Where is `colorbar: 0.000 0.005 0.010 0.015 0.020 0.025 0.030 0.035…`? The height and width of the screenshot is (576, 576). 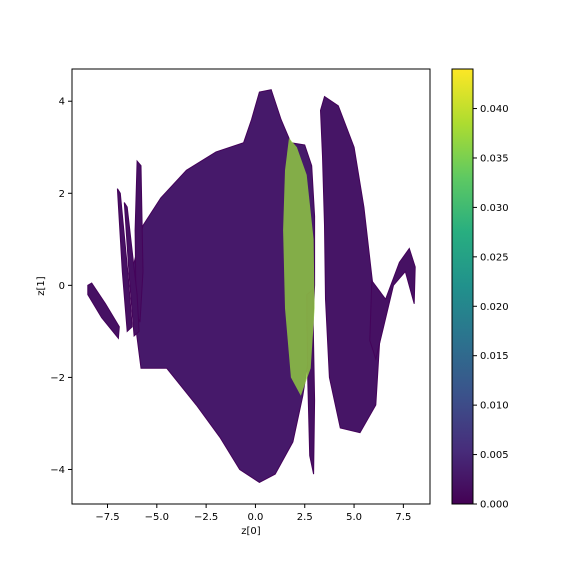 colorbar: 0.000 0.005 0.010 0.015 0.020 0.025 0.030 0.035… is located at coordinates (480, 289).